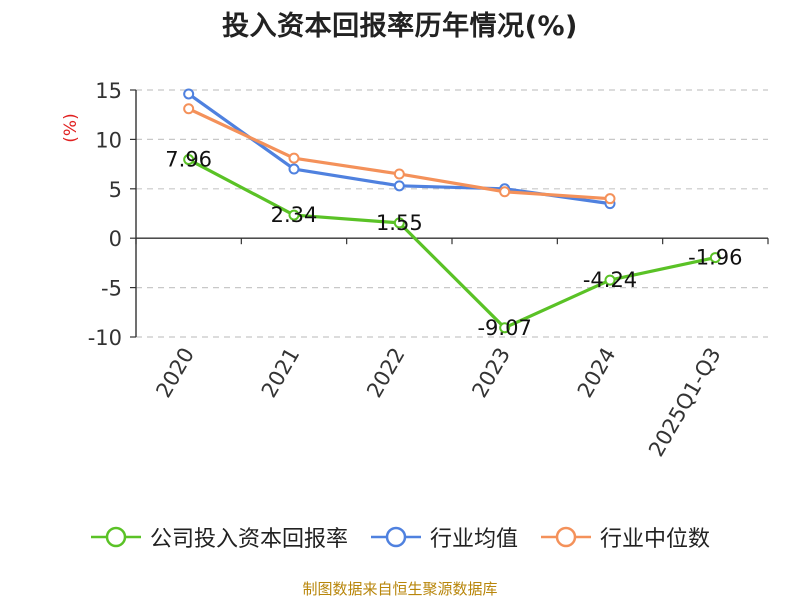 The image size is (800, 600). I want to click on y-tick-label: 5, so click(115, 190).